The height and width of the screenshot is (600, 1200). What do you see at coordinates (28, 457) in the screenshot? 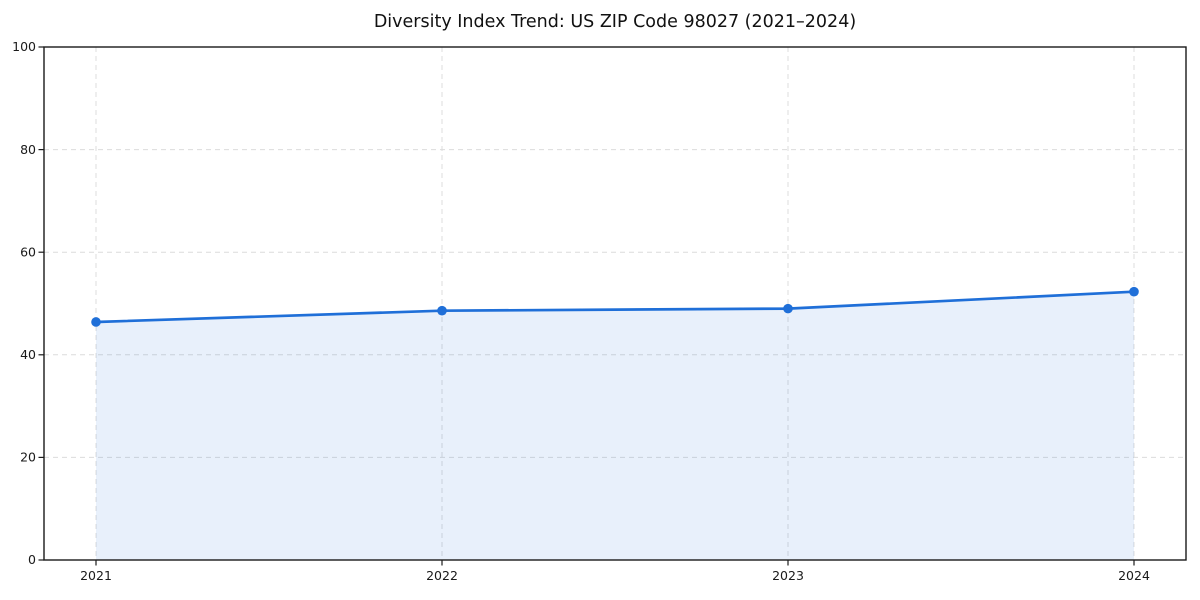
I see `y-tick-label: 20` at bounding box center [28, 457].